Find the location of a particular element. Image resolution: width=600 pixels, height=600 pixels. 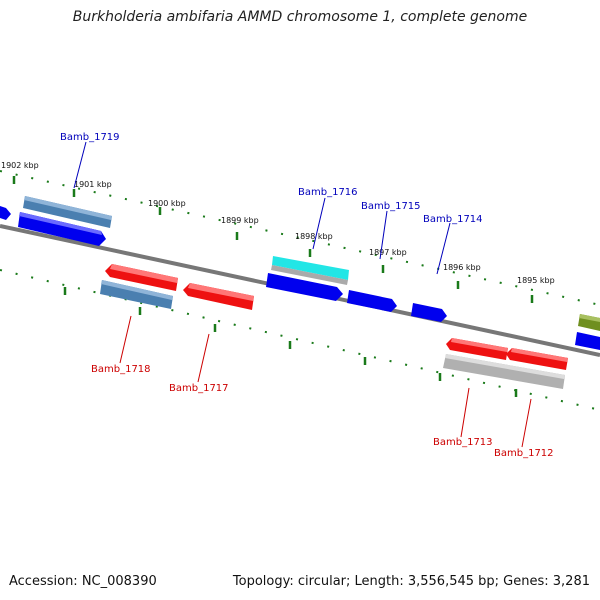

gene-label-bamb-1714: Bamb_1714 is located at coordinates (453, 219).